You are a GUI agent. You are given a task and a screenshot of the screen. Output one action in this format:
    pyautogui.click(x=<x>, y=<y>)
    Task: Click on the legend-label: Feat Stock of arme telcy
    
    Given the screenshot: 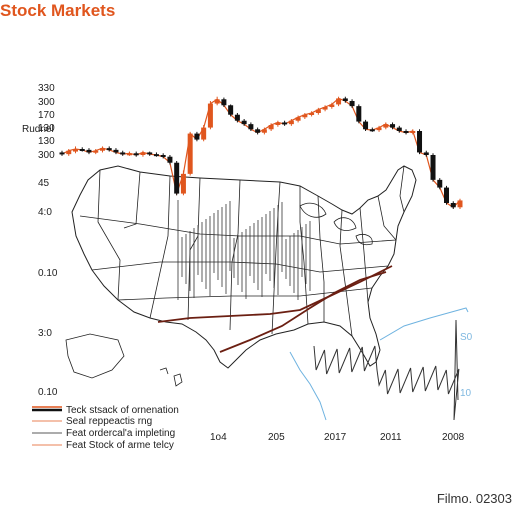 What is the action you would take?
    pyautogui.click(x=120, y=445)
    